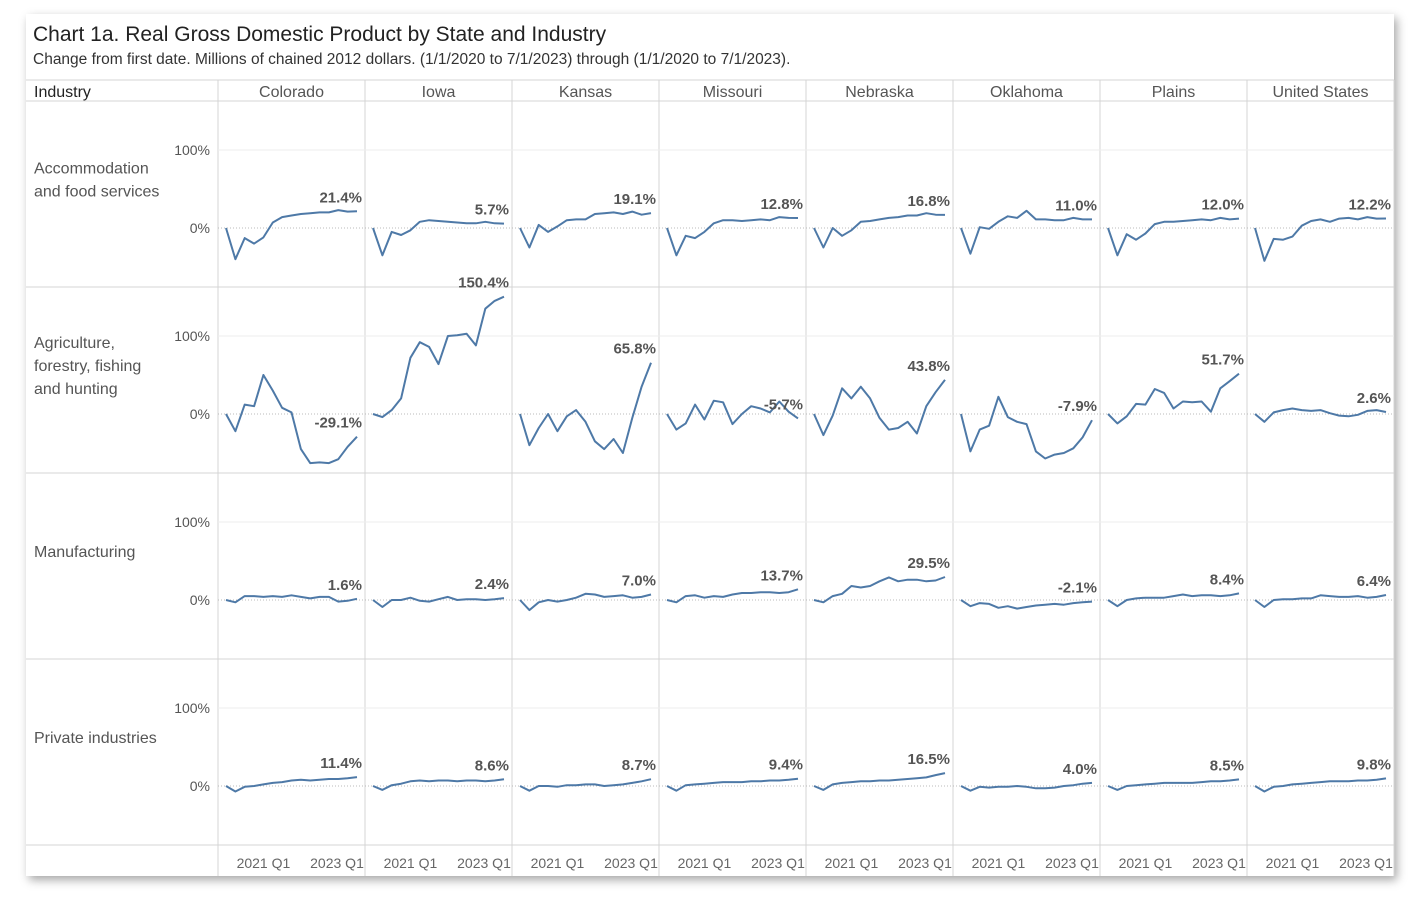 This screenshot has width=1409, height=904. I want to click on end-value-label: 19.1%, so click(634, 199).